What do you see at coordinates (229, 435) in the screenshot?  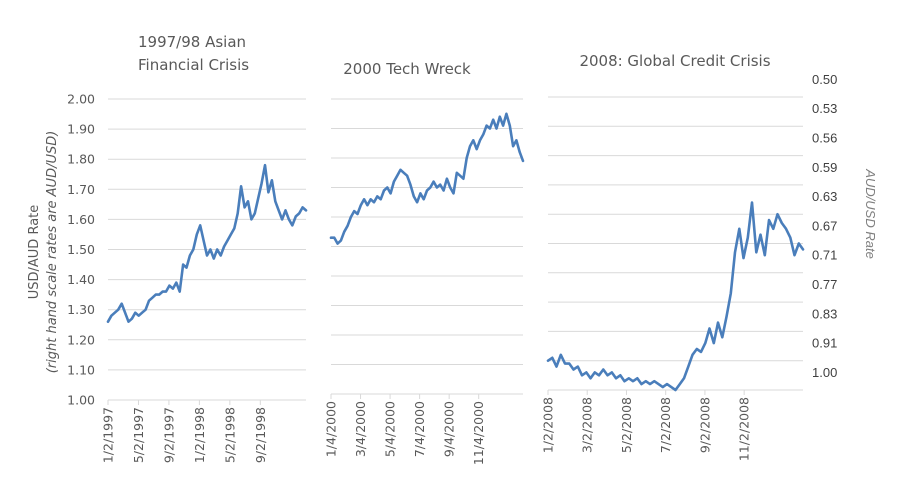 I see `x-tick-label: 5/2/1998` at bounding box center [229, 435].